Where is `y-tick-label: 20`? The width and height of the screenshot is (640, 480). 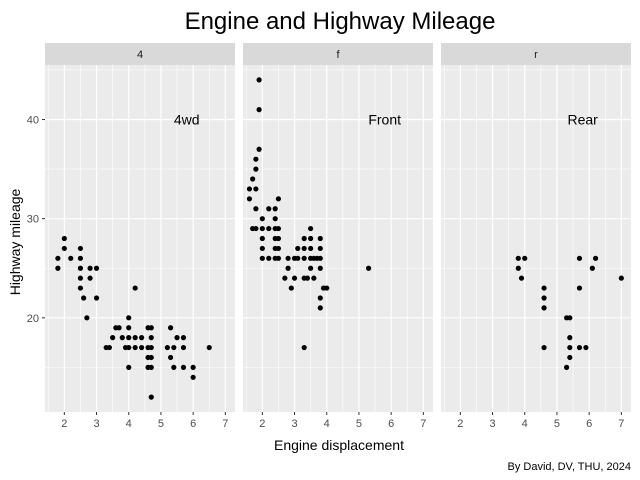
y-tick-label: 20 is located at coordinates (33, 319).